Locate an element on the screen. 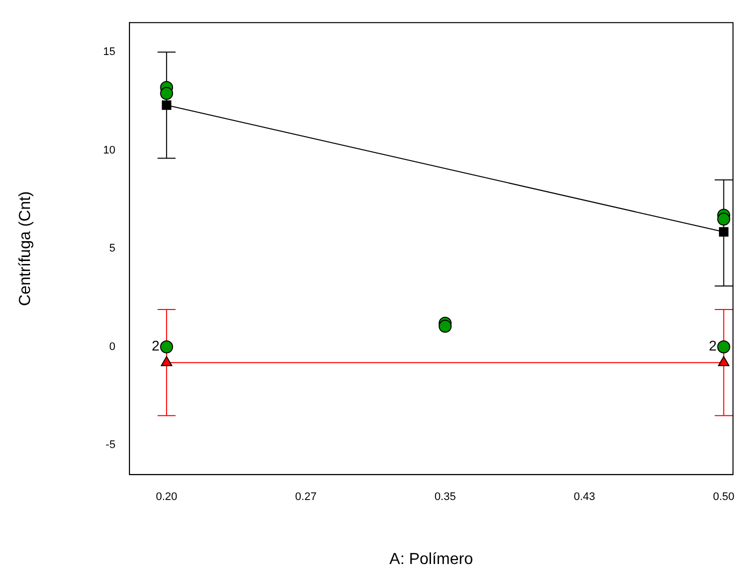 Image resolution: width=755 pixels, height=581 pixels. x-tick-label: 0.20 is located at coordinates (167, 497).